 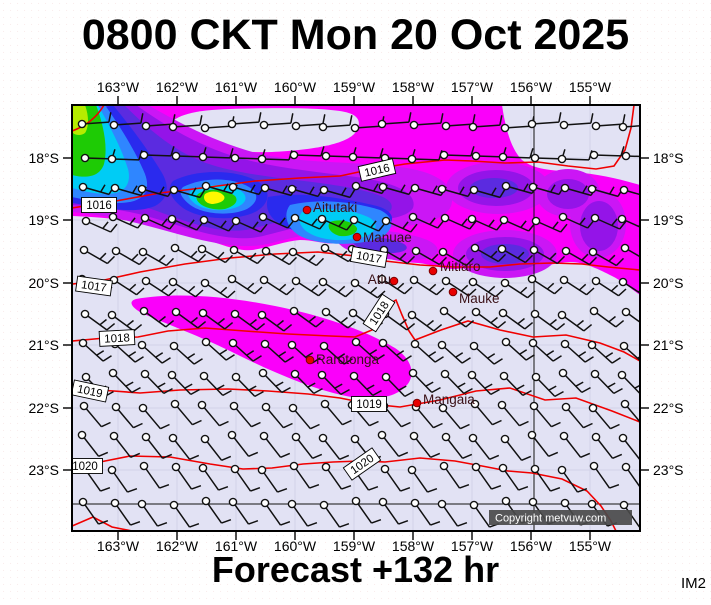 What do you see at coordinates (177, 87) in the screenshot?
I see `lon-label-top: 162°W` at bounding box center [177, 87].